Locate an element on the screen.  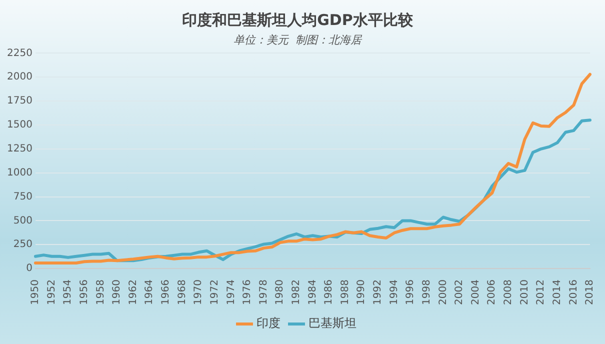
x-tick-label: 1980 is located at coordinates (280, 293).